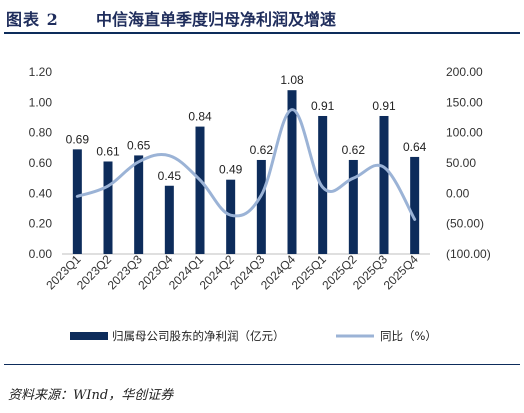 This screenshot has height=413, width=524. I want to click on left-tick-label: 0.60, so click(41, 163).